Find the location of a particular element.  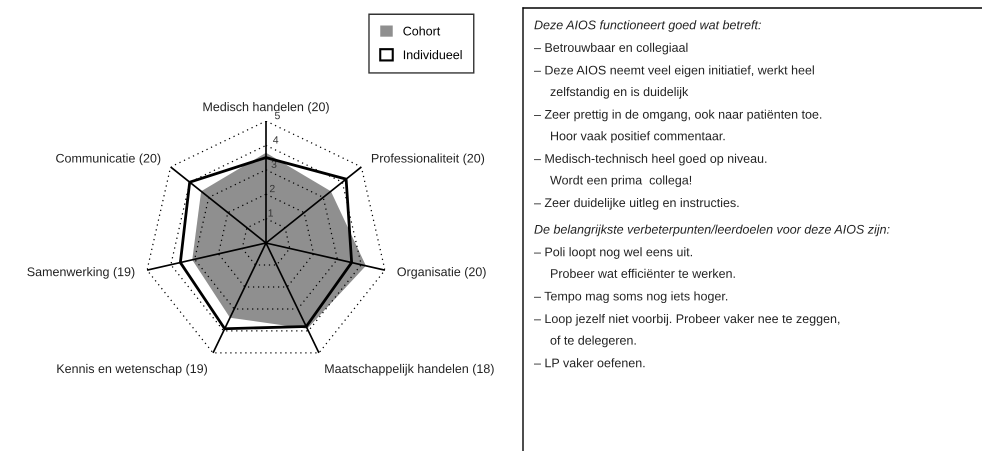

text: – Tempo mag soms nog iets hoger. is located at coordinates (631, 297).